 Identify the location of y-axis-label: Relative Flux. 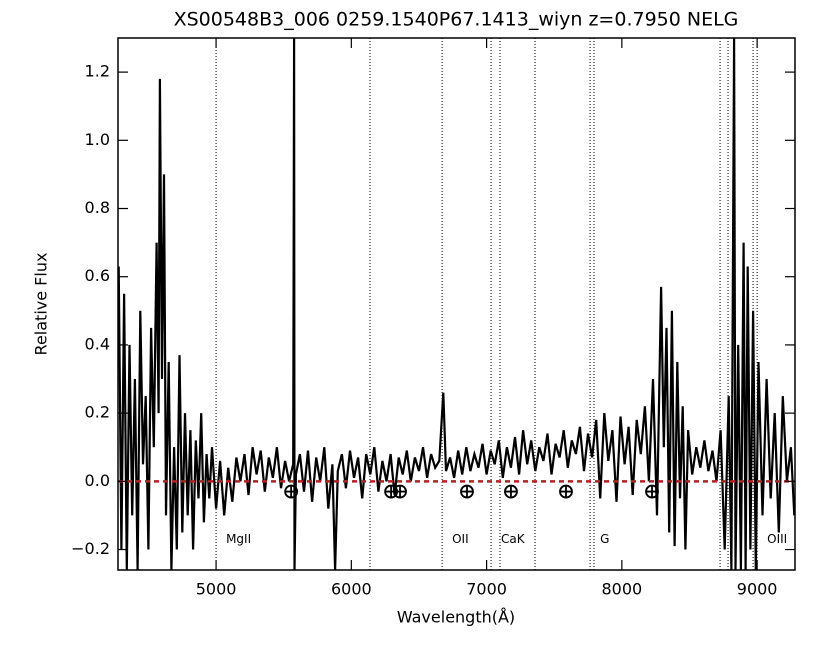
(41, 304).